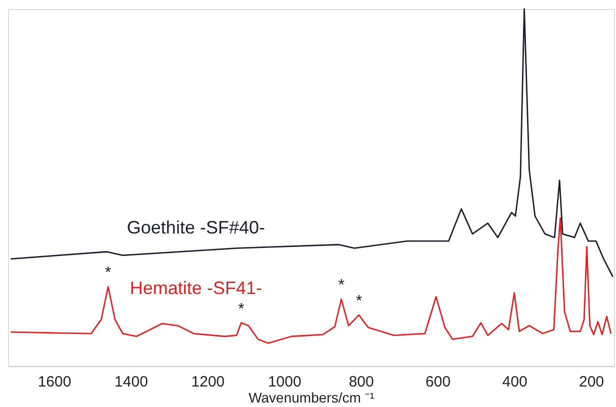 Image resolution: width=616 pixels, height=407 pixels. Describe the element at coordinates (55, 382) in the screenshot. I see `x-tick-label: 1600` at that location.